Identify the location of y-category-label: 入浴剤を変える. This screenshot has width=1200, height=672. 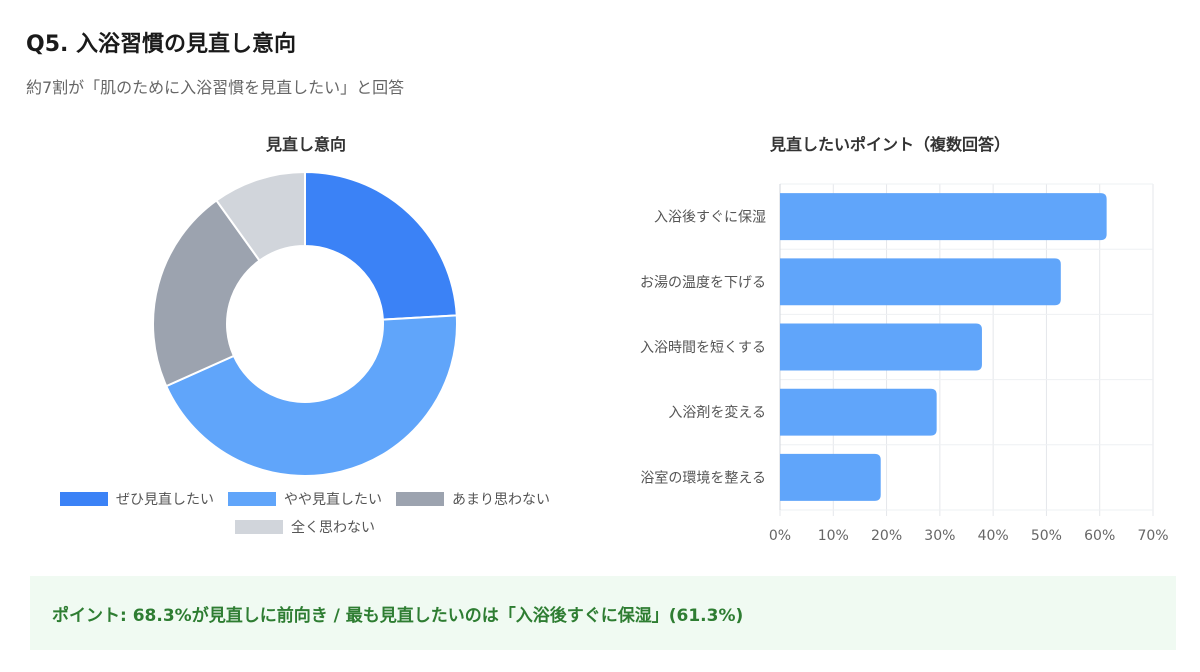
(717, 412).